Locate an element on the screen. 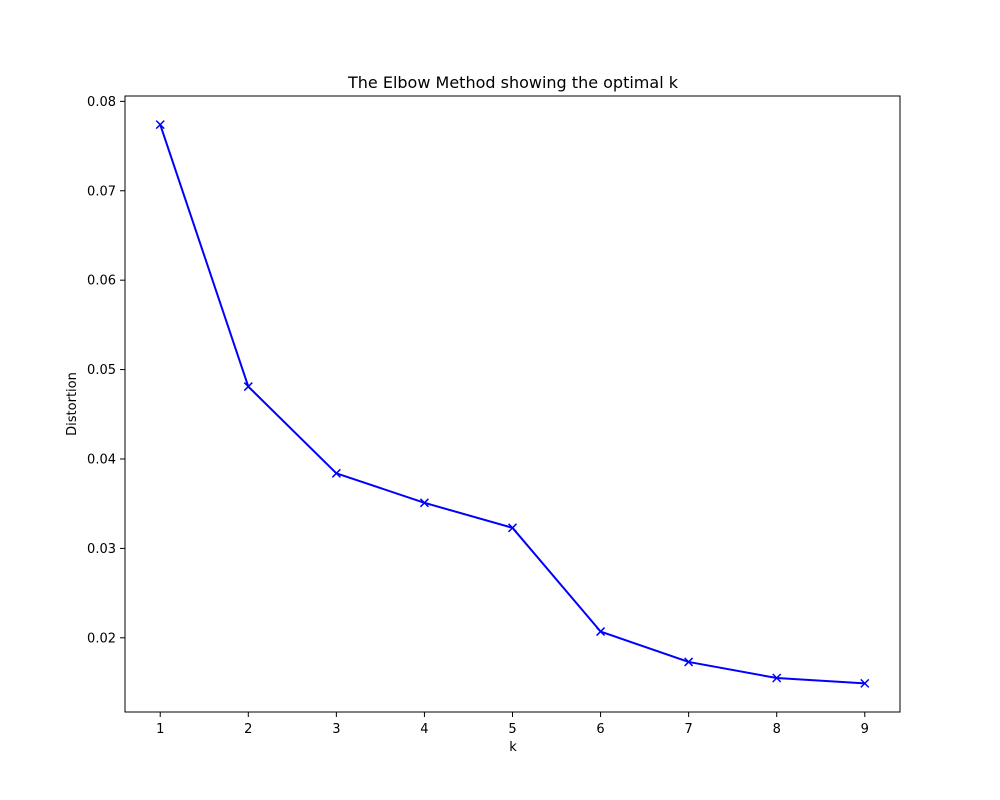 Image resolution: width=1000 pixels, height=800 pixels. y-tick-label: 0.02 is located at coordinates (101, 638).